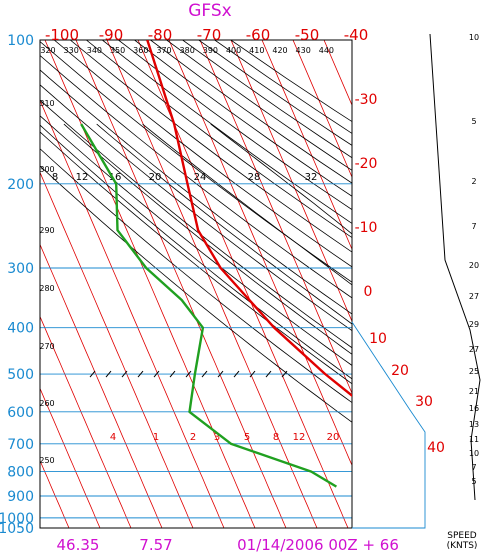 The height and width of the screenshot is (553, 482). I want to click on isotherm-label: 20, so click(400, 371).